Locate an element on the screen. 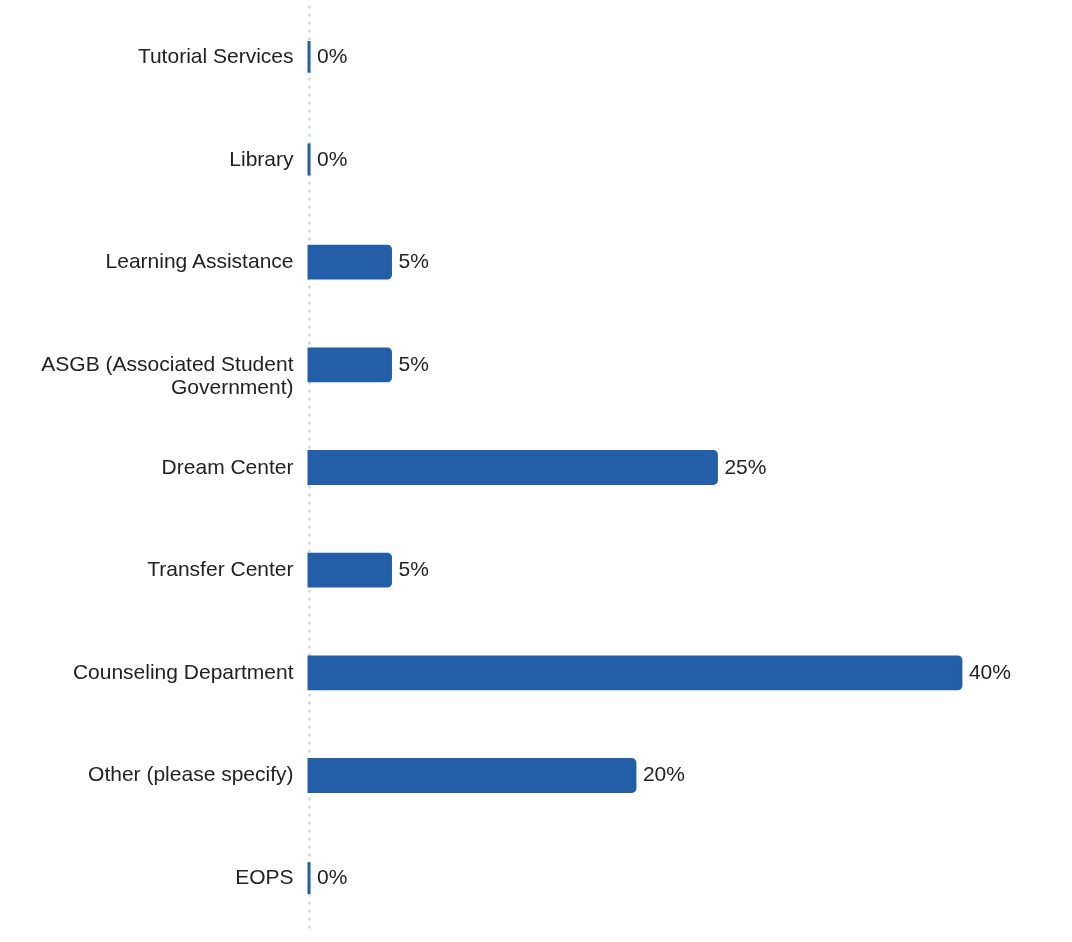  y-tick-label: Transfer Center is located at coordinates (220, 569).